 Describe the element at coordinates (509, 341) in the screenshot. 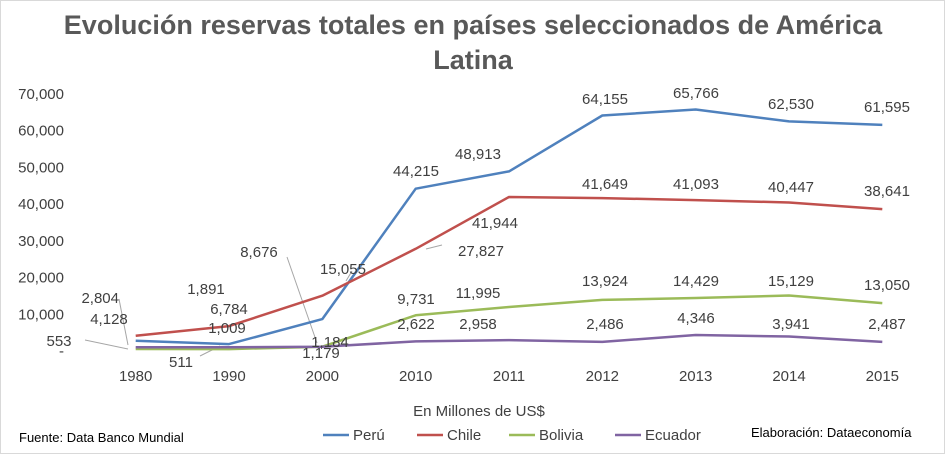

I see `series-line-ecuador` at that location.